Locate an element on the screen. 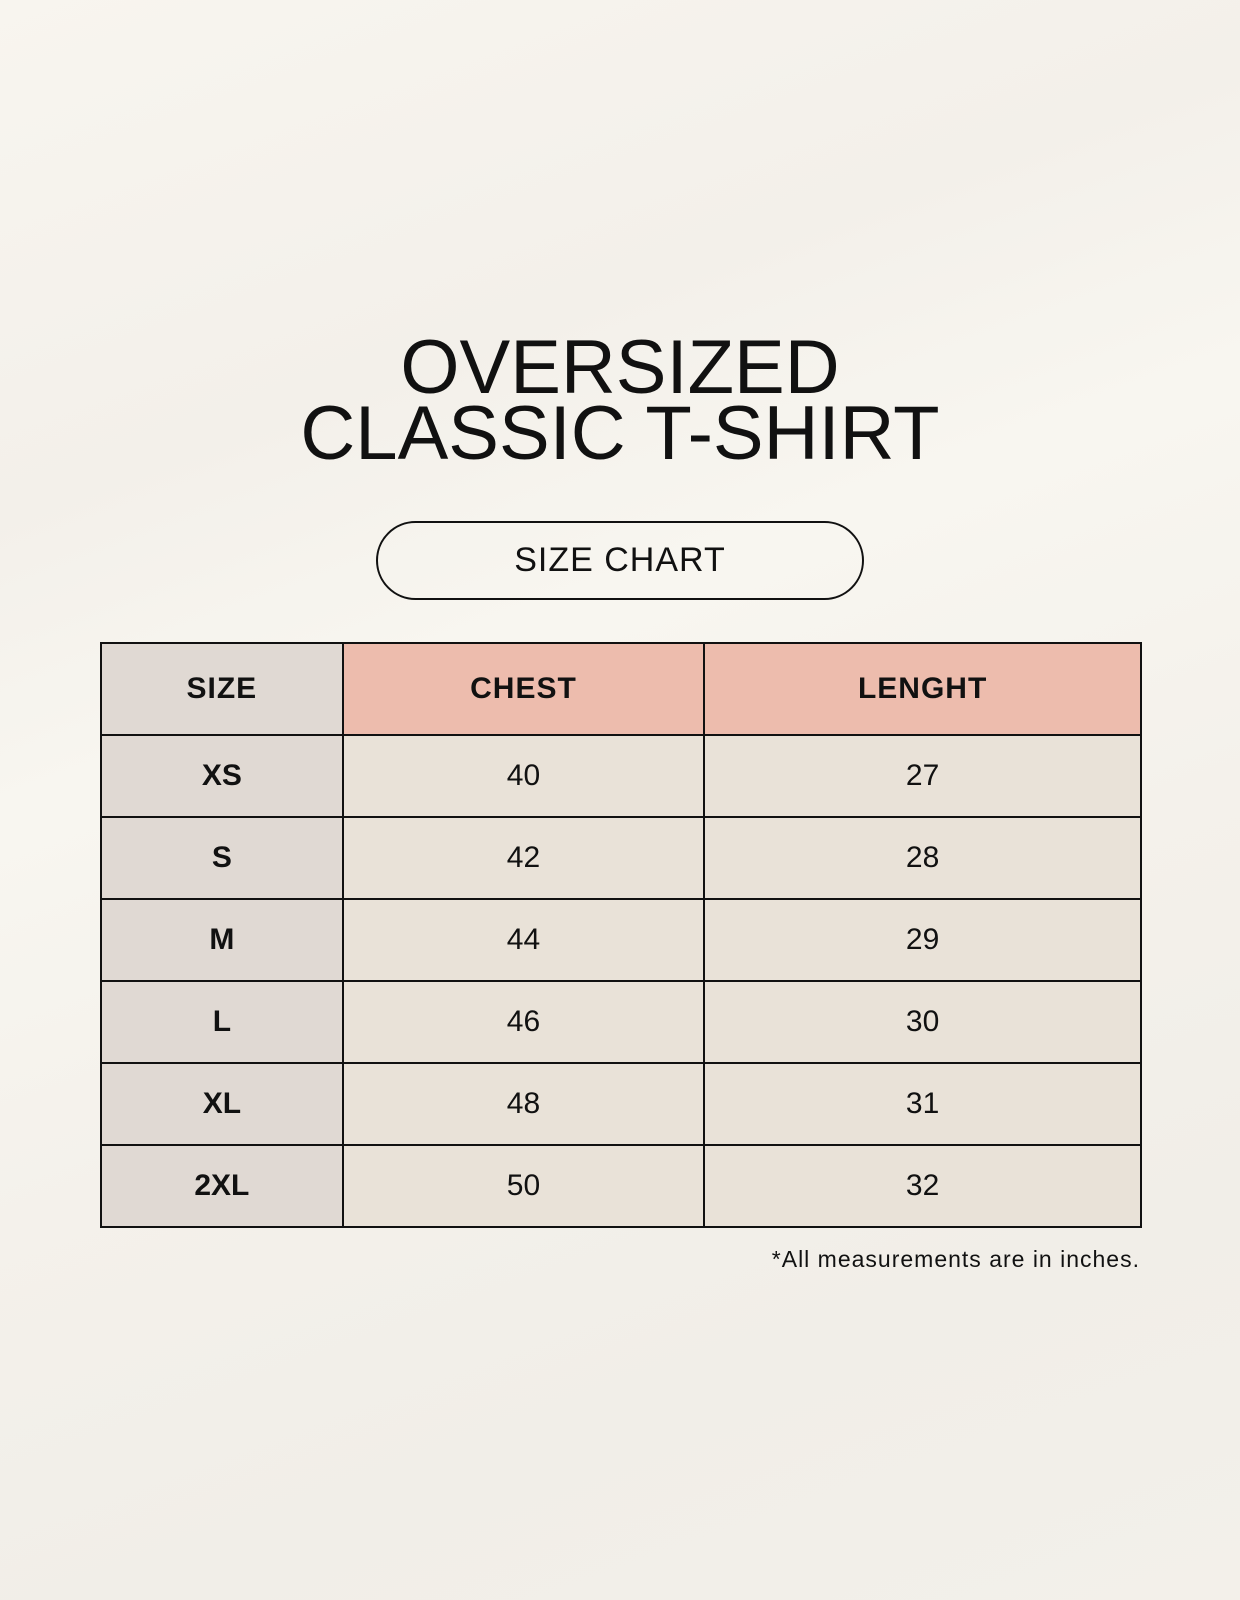 The height and width of the screenshot is (1600, 1240). header-row: SIZE CHEST LENGHT is located at coordinates (621, 689).